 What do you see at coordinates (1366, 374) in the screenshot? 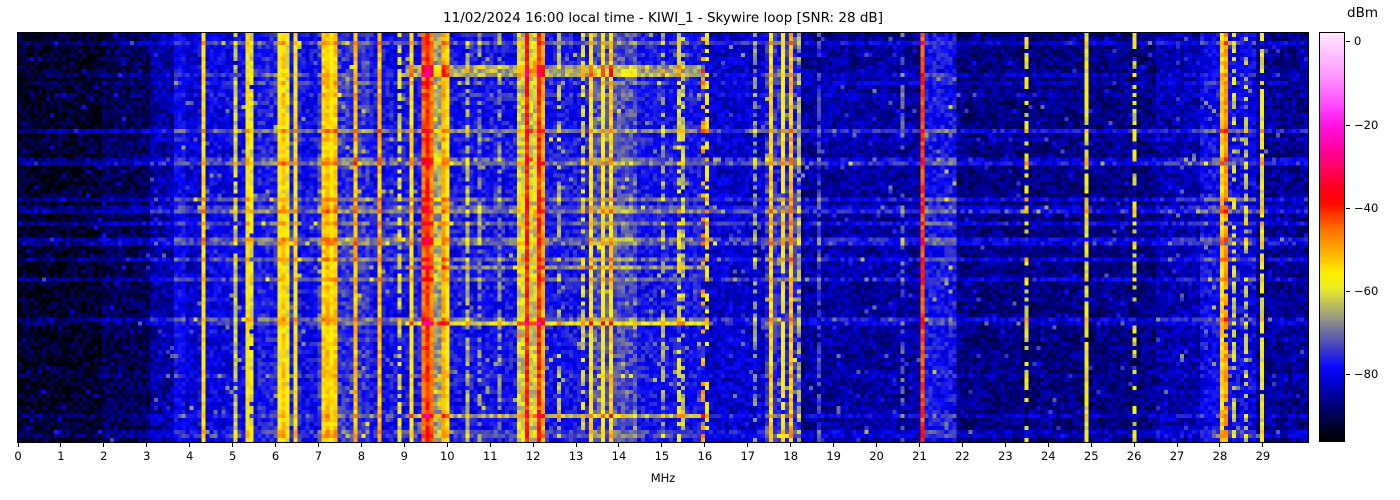
I see `colorbar-tick-label: −80` at bounding box center [1366, 374].